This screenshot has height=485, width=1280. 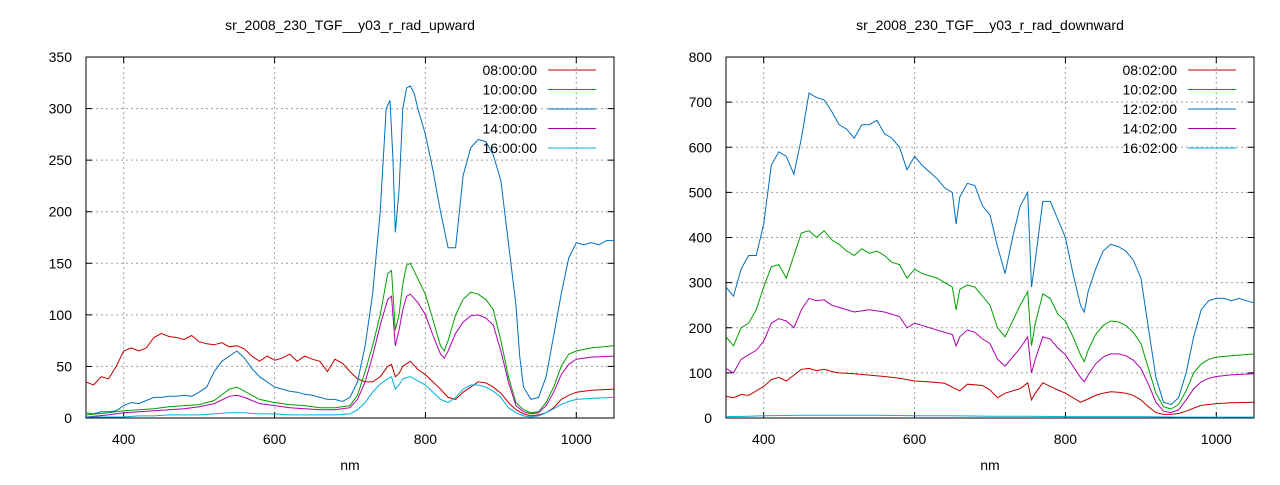 I want to click on legend-label: 08:02:00, so click(x=1150, y=70).